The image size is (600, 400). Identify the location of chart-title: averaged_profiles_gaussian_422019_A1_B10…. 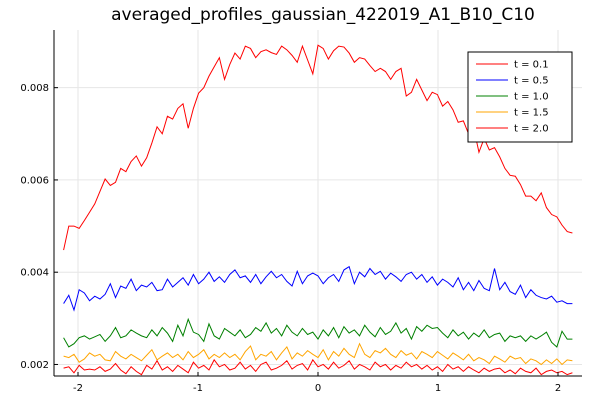
(323, 15).